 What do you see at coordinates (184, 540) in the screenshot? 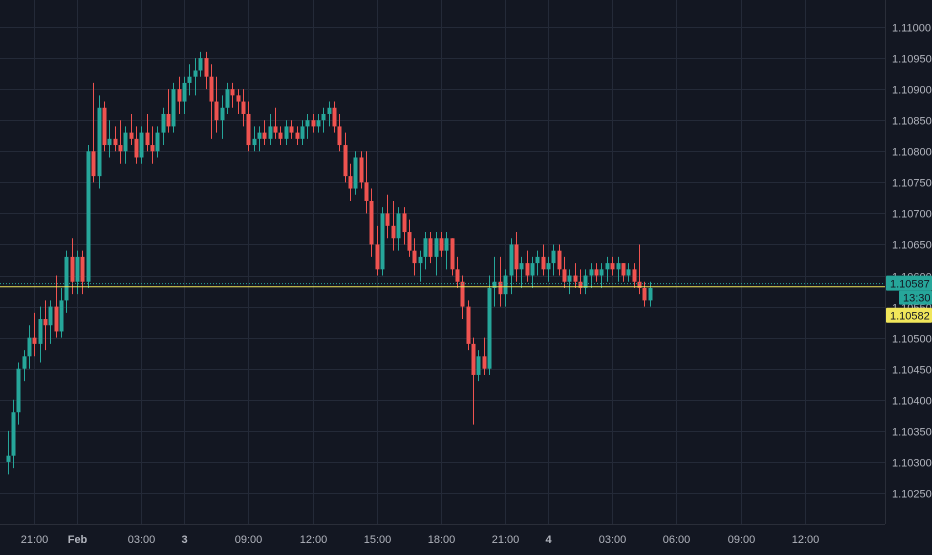
I see `time-tick-label: 3` at bounding box center [184, 540].